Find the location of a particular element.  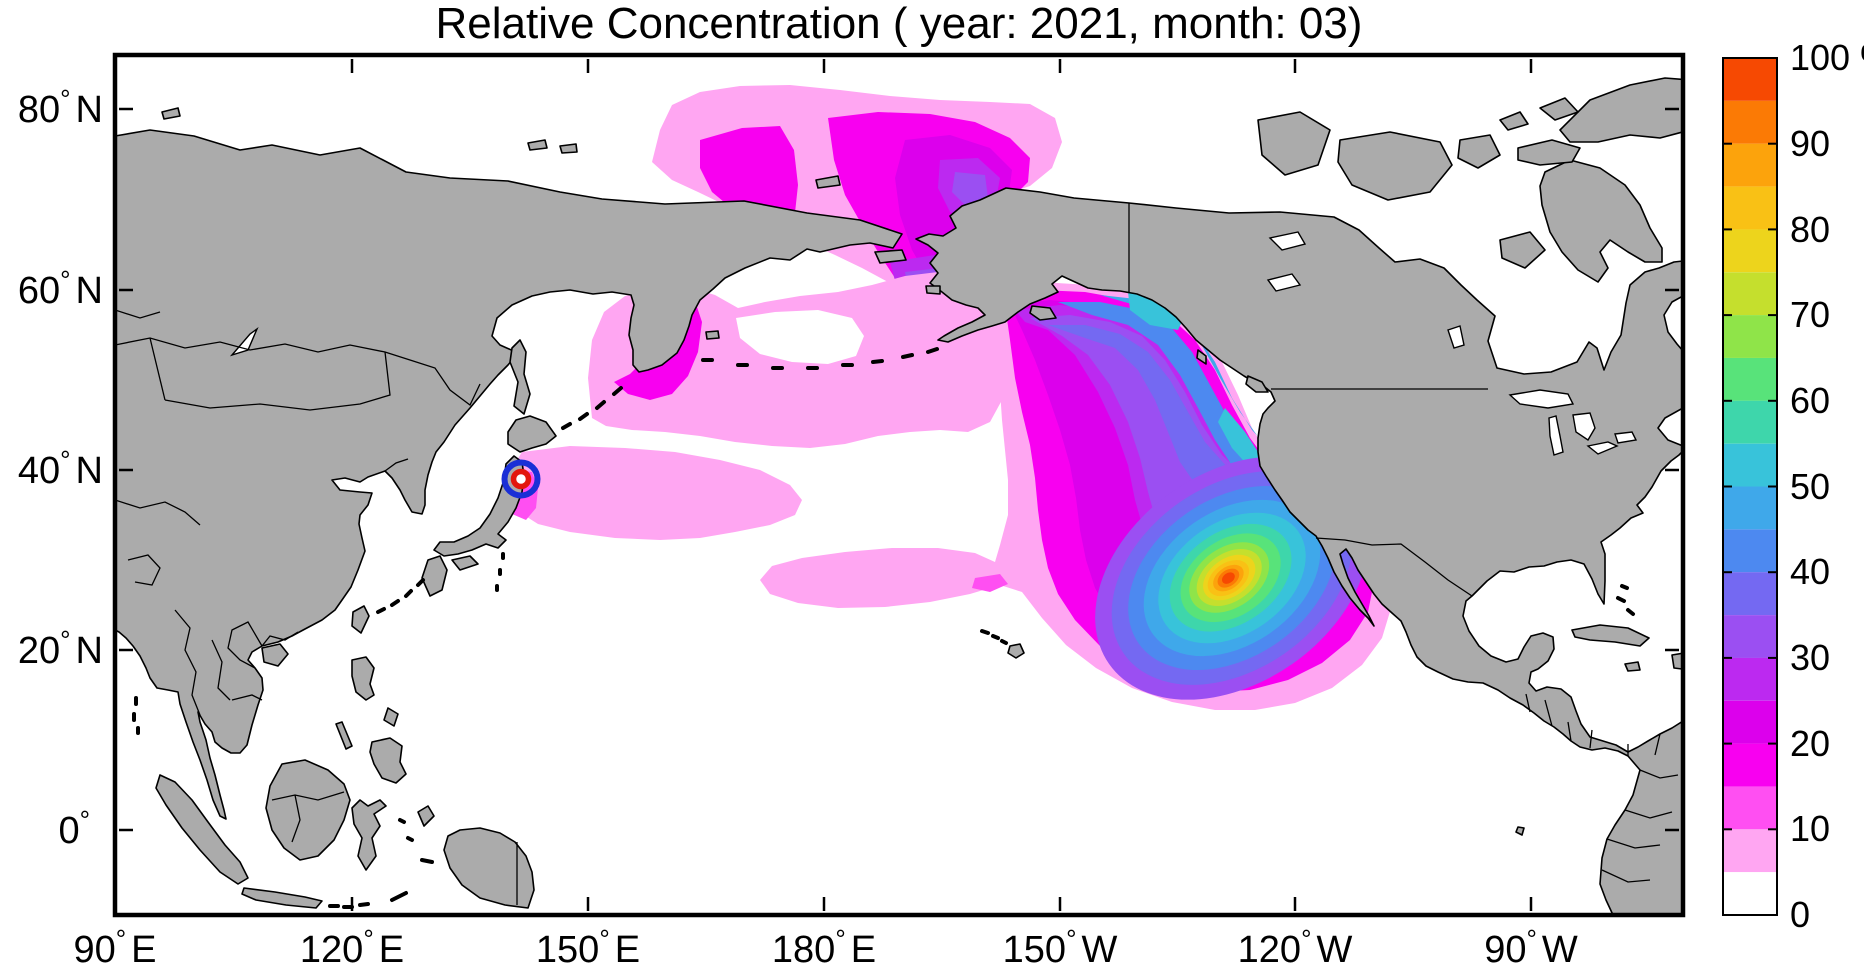

land-hokkaido is located at coordinates (532, 434).